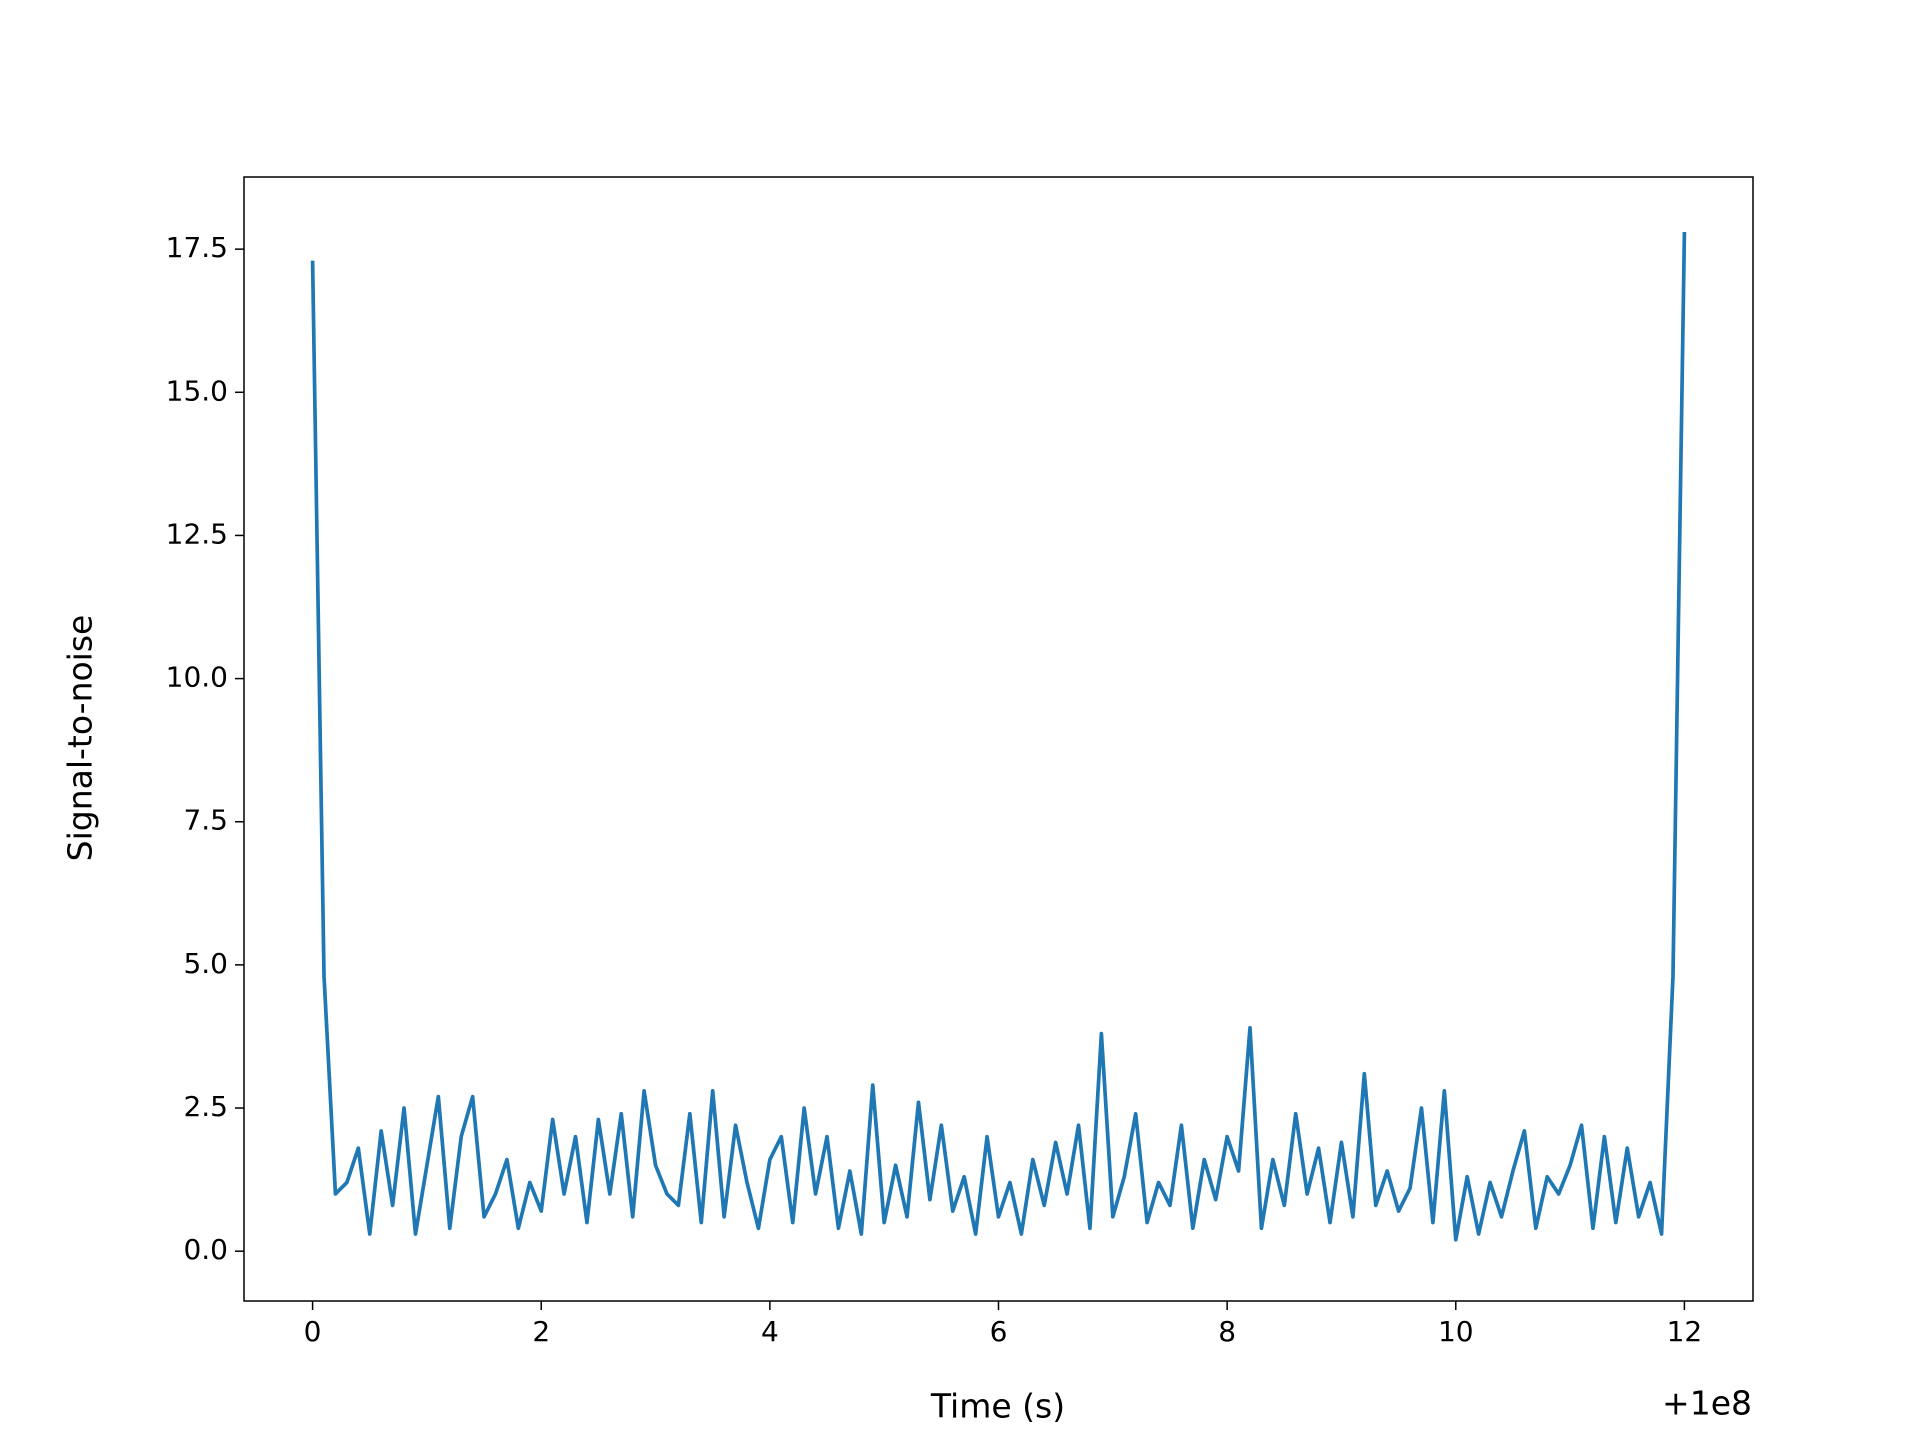  I want to click on x-tick-label: 2, so click(541, 1331).